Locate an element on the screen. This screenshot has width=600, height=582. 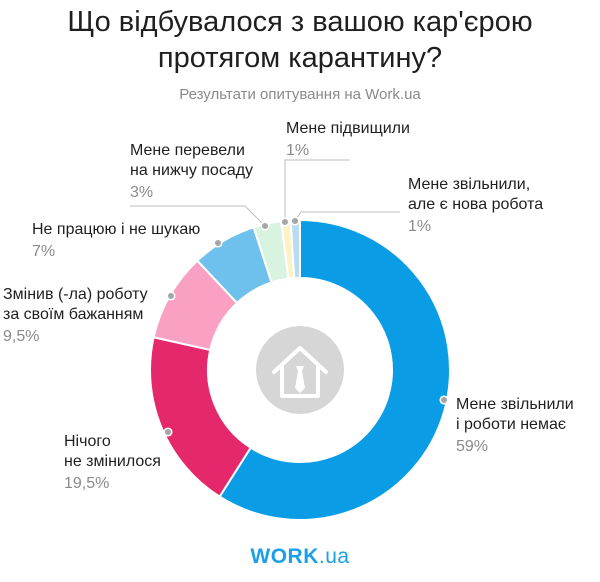
label-demoted-line-2: на нижчу посаду is located at coordinates (192, 170).